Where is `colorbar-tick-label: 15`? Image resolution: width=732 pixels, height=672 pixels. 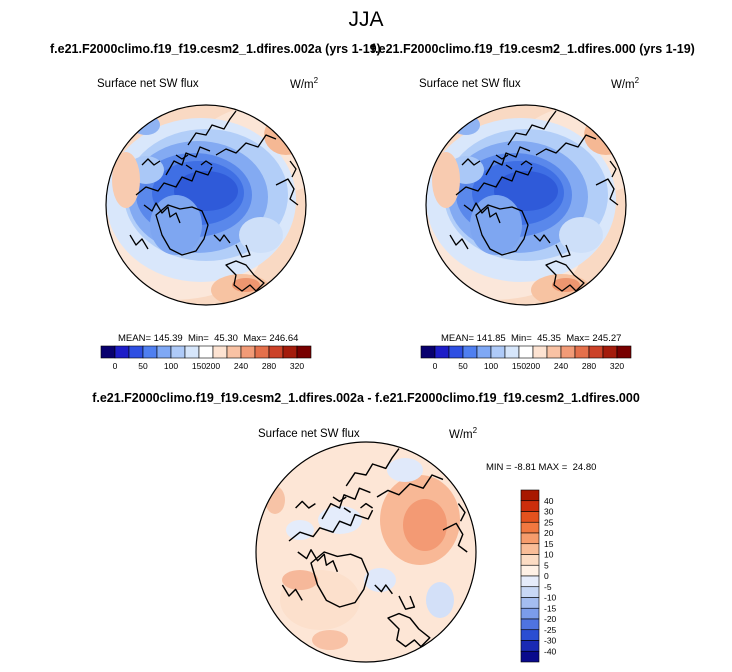 colorbar-tick-label: 15 is located at coordinates (549, 544).